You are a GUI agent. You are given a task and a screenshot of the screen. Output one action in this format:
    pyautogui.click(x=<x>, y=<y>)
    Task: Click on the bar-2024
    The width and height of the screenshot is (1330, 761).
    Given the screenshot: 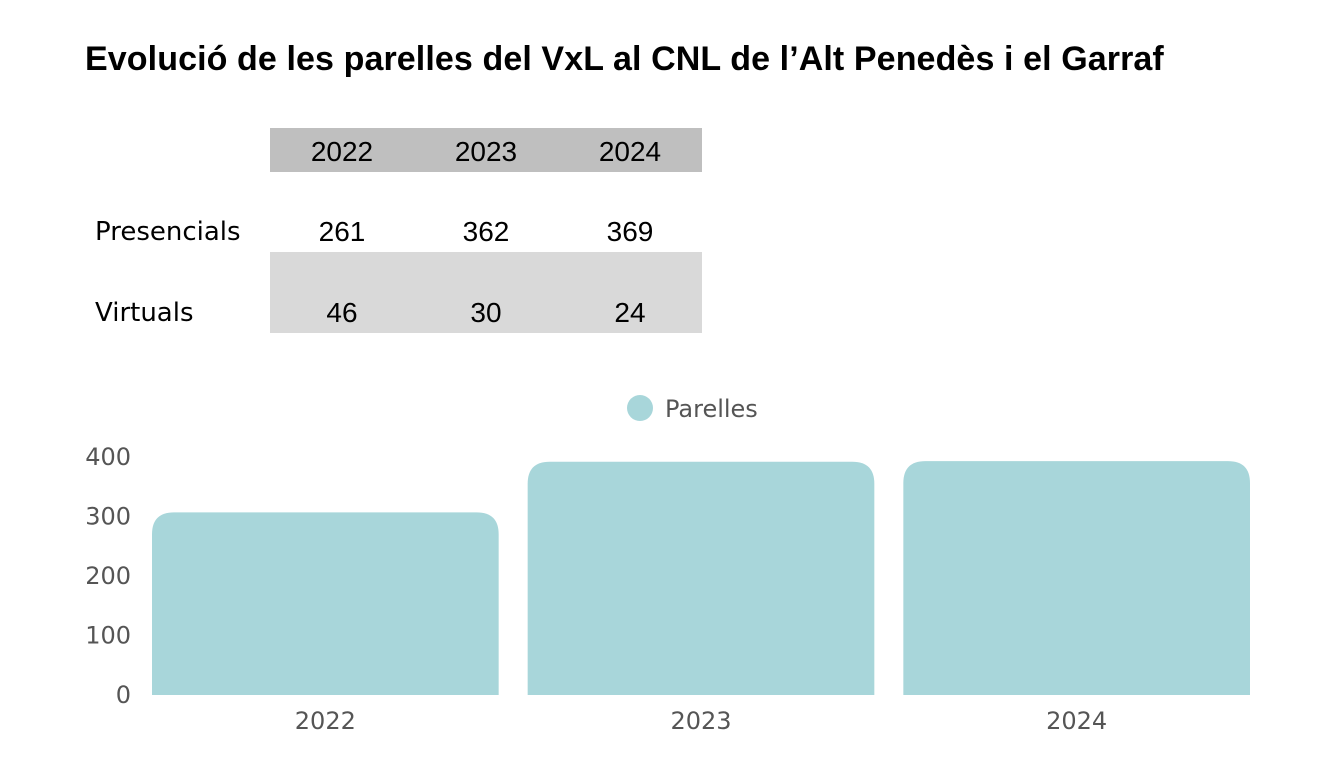 What is the action you would take?
    pyautogui.click(x=1076, y=578)
    